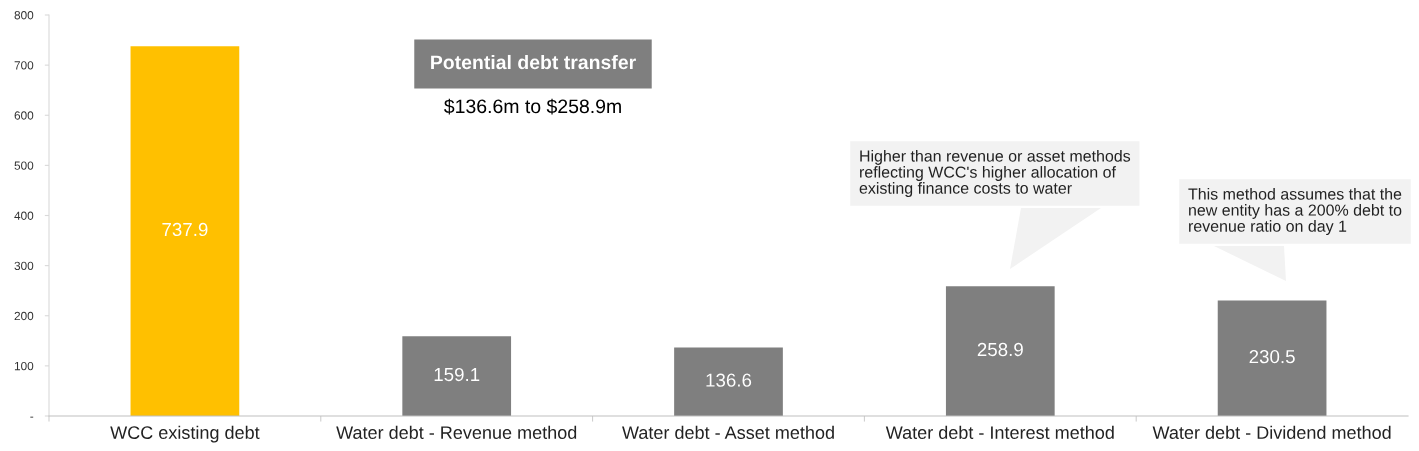  What do you see at coordinates (24, 165) in the screenshot?
I see `y-tick-label: 500` at bounding box center [24, 165].